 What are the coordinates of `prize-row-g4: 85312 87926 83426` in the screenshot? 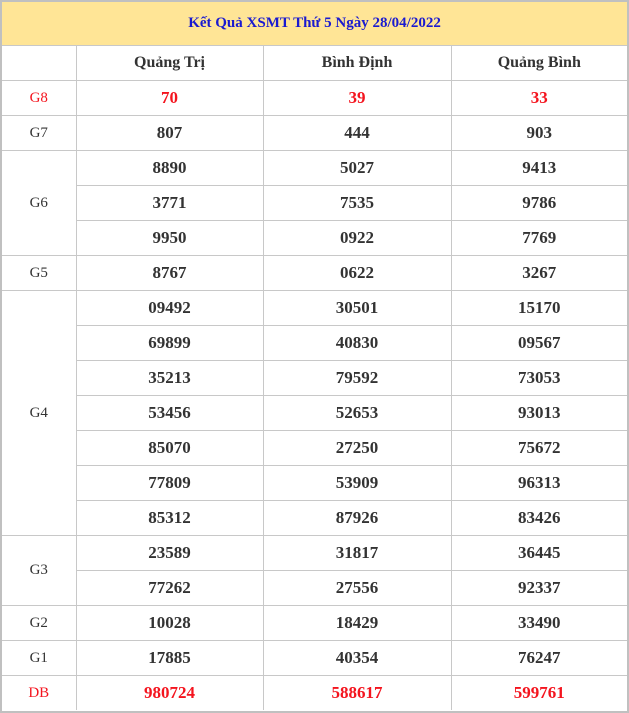 It's located at (315, 518).